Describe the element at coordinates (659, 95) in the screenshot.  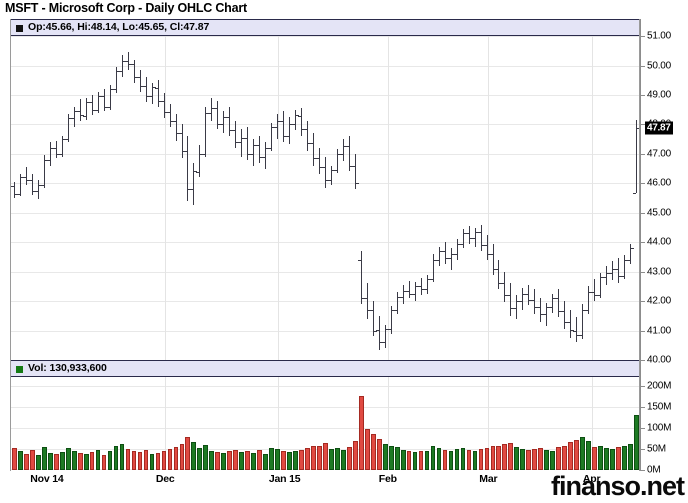
I see `price-axis-label: 49.00` at that location.